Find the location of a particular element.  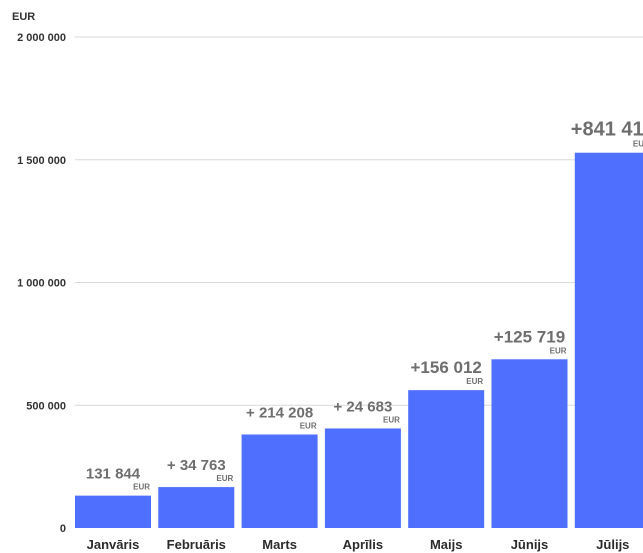

data-label: +156 012 is located at coordinates (446, 367).